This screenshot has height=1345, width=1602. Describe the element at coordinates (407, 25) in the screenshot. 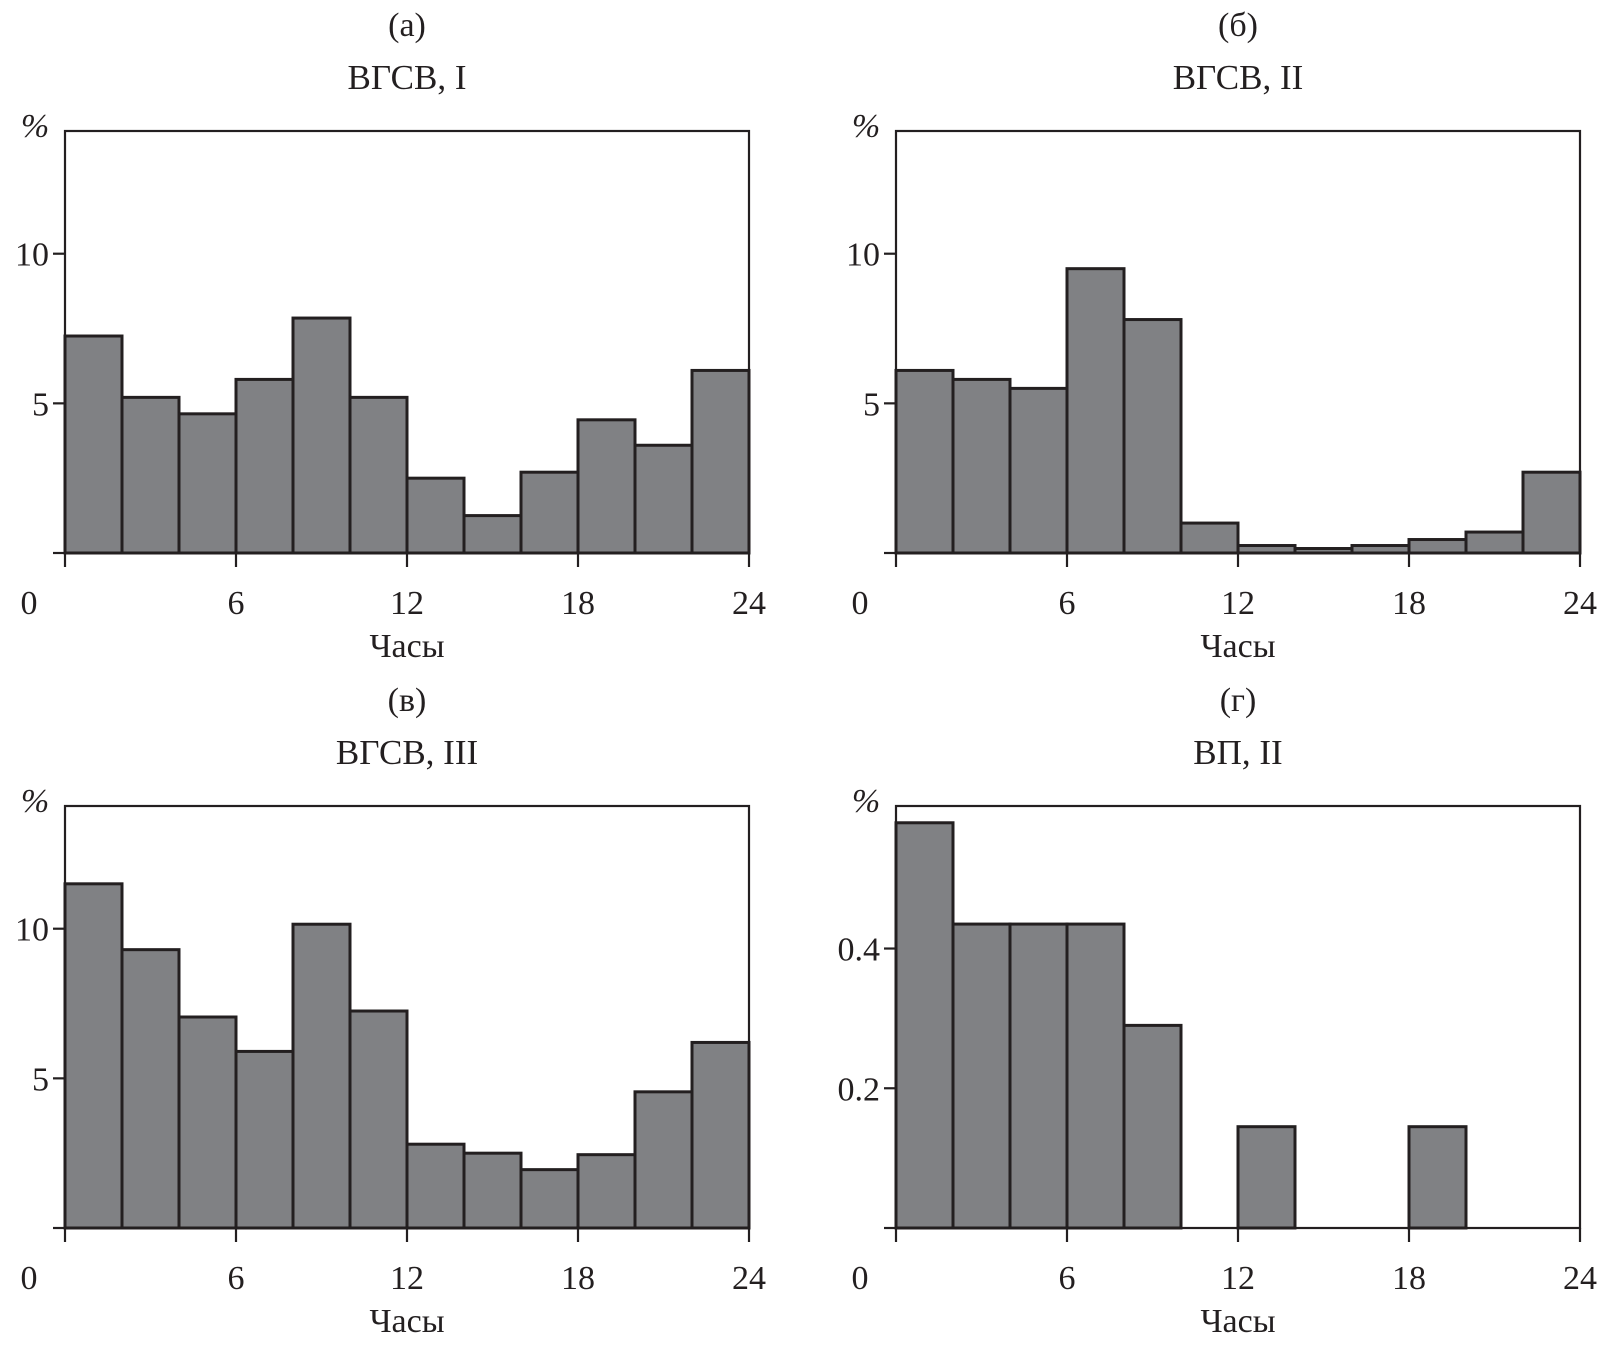

I see `panel-letter: (а)` at that location.